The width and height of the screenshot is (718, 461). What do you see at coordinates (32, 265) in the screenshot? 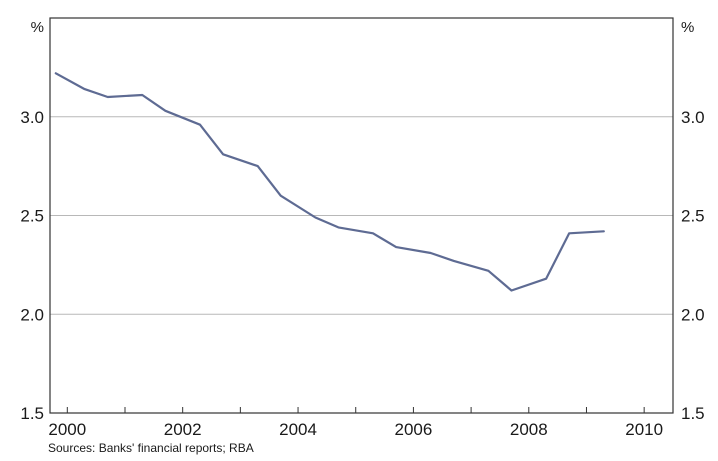
I see `y-tick-labels-left: 1.5 2.0 2.5 3.0` at bounding box center [32, 265].